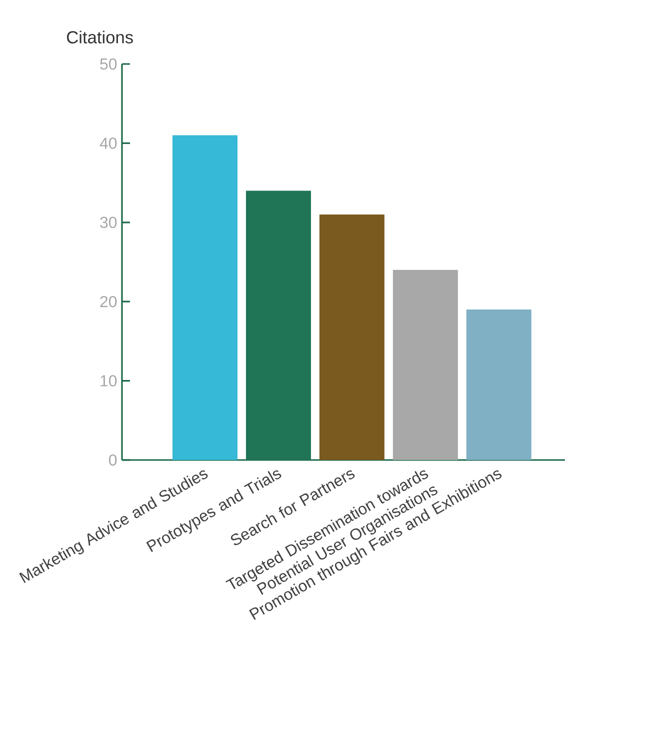 This screenshot has width=658, height=743. What do you see at coordinates (108, 143) in the screenshot?
I see `y-tick-label: 40` at bounding box center [108, 143].